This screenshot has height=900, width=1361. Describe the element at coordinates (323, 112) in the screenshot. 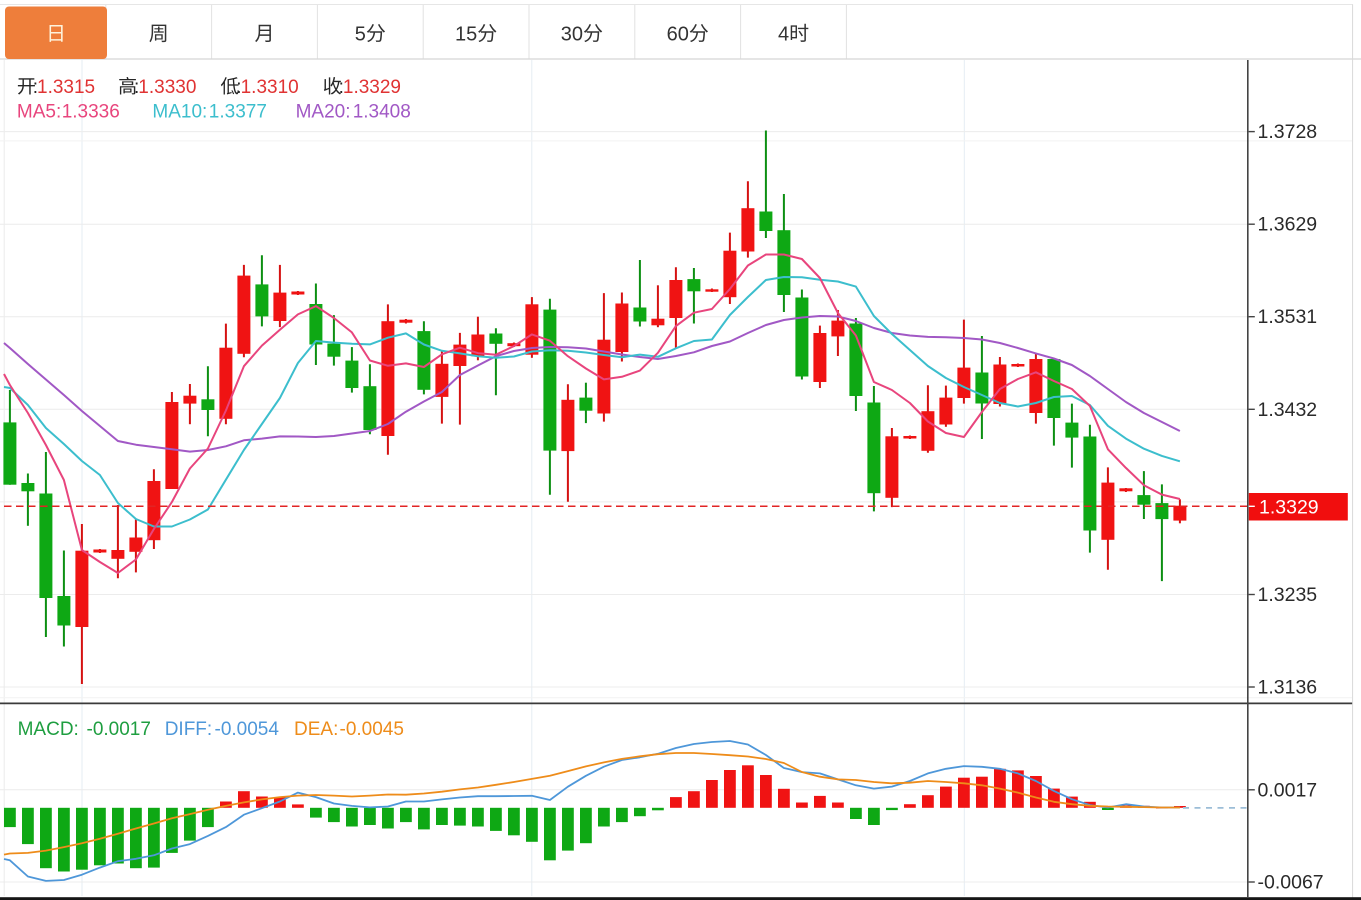

I see `svg-text: MA20:` at that location.